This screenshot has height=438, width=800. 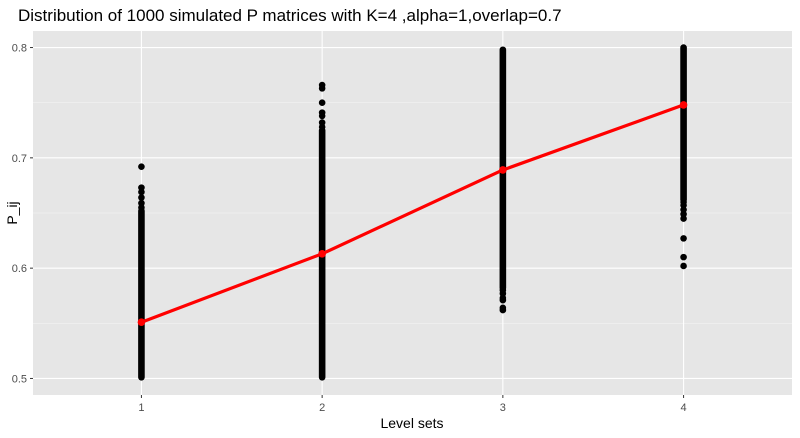 I want to click on y-axis-title: P_ij, so click(x=12, y=212).